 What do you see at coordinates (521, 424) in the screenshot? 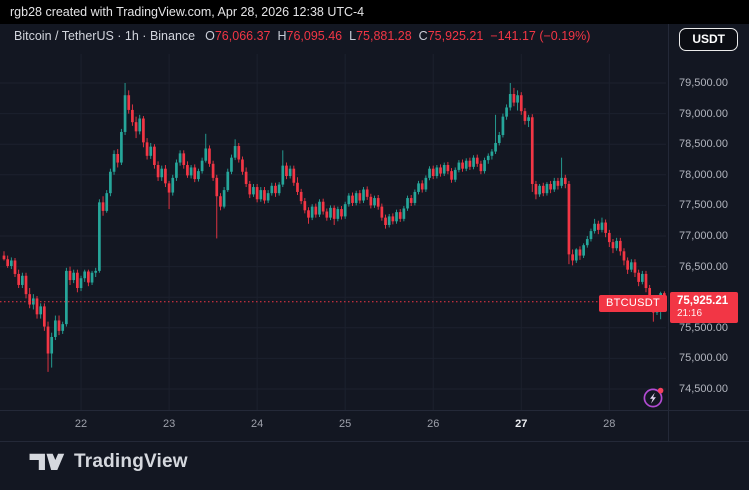
I see `time-axis-label: 27` at bounding box center [521, 424].